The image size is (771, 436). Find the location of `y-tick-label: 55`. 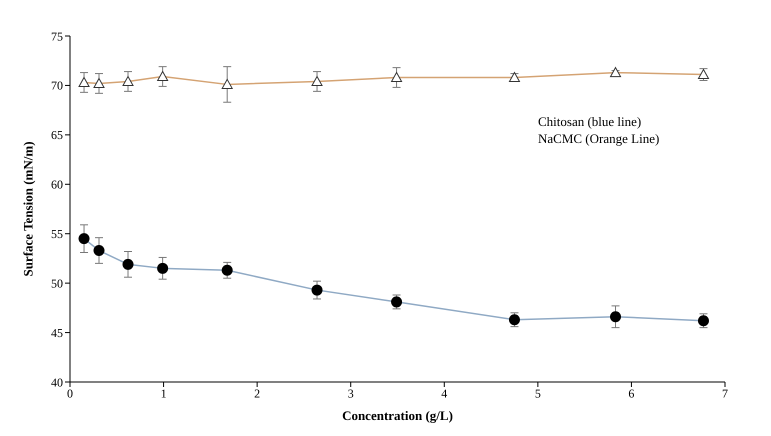

y-tick-label: 55 is located at coordinates (57, 233).